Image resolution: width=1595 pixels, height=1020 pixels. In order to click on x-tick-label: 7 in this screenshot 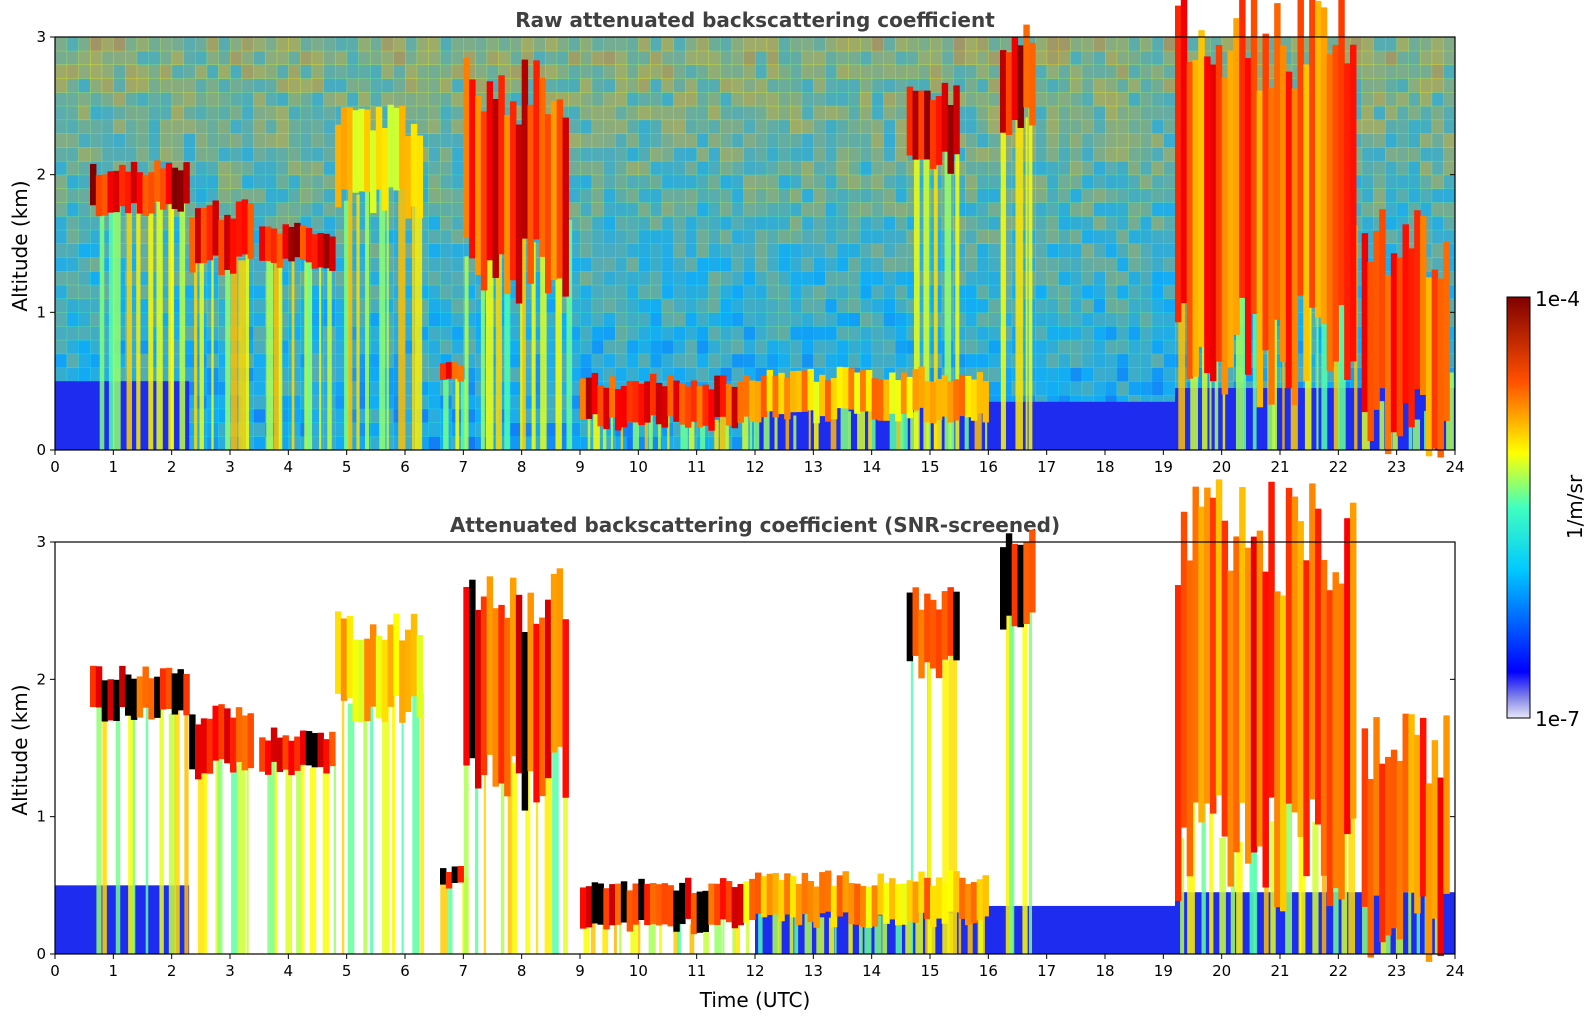, I will do `click(464, 971)`.